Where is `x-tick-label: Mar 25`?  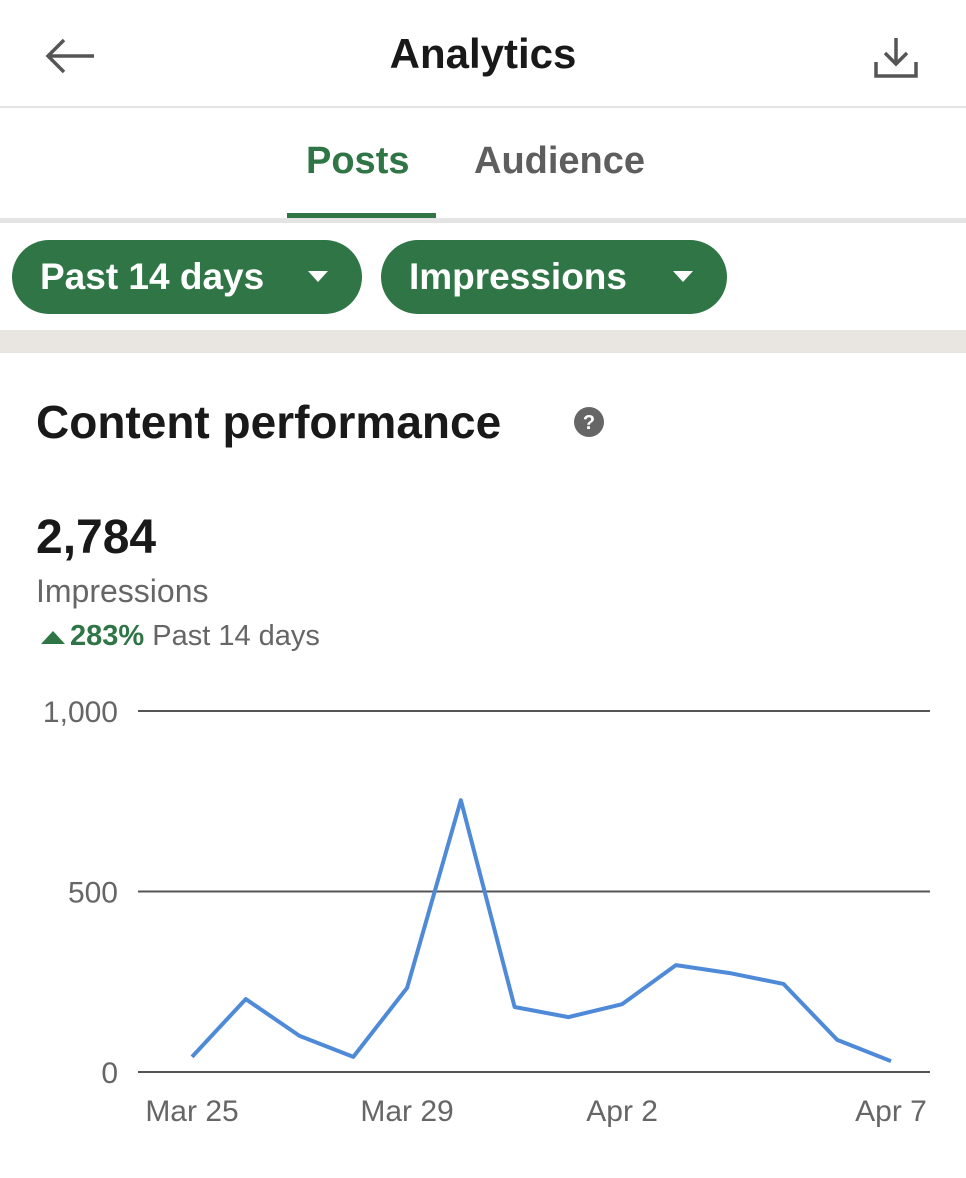
x-tick-label: Mar 25 is located at coordinates (191, 1111).